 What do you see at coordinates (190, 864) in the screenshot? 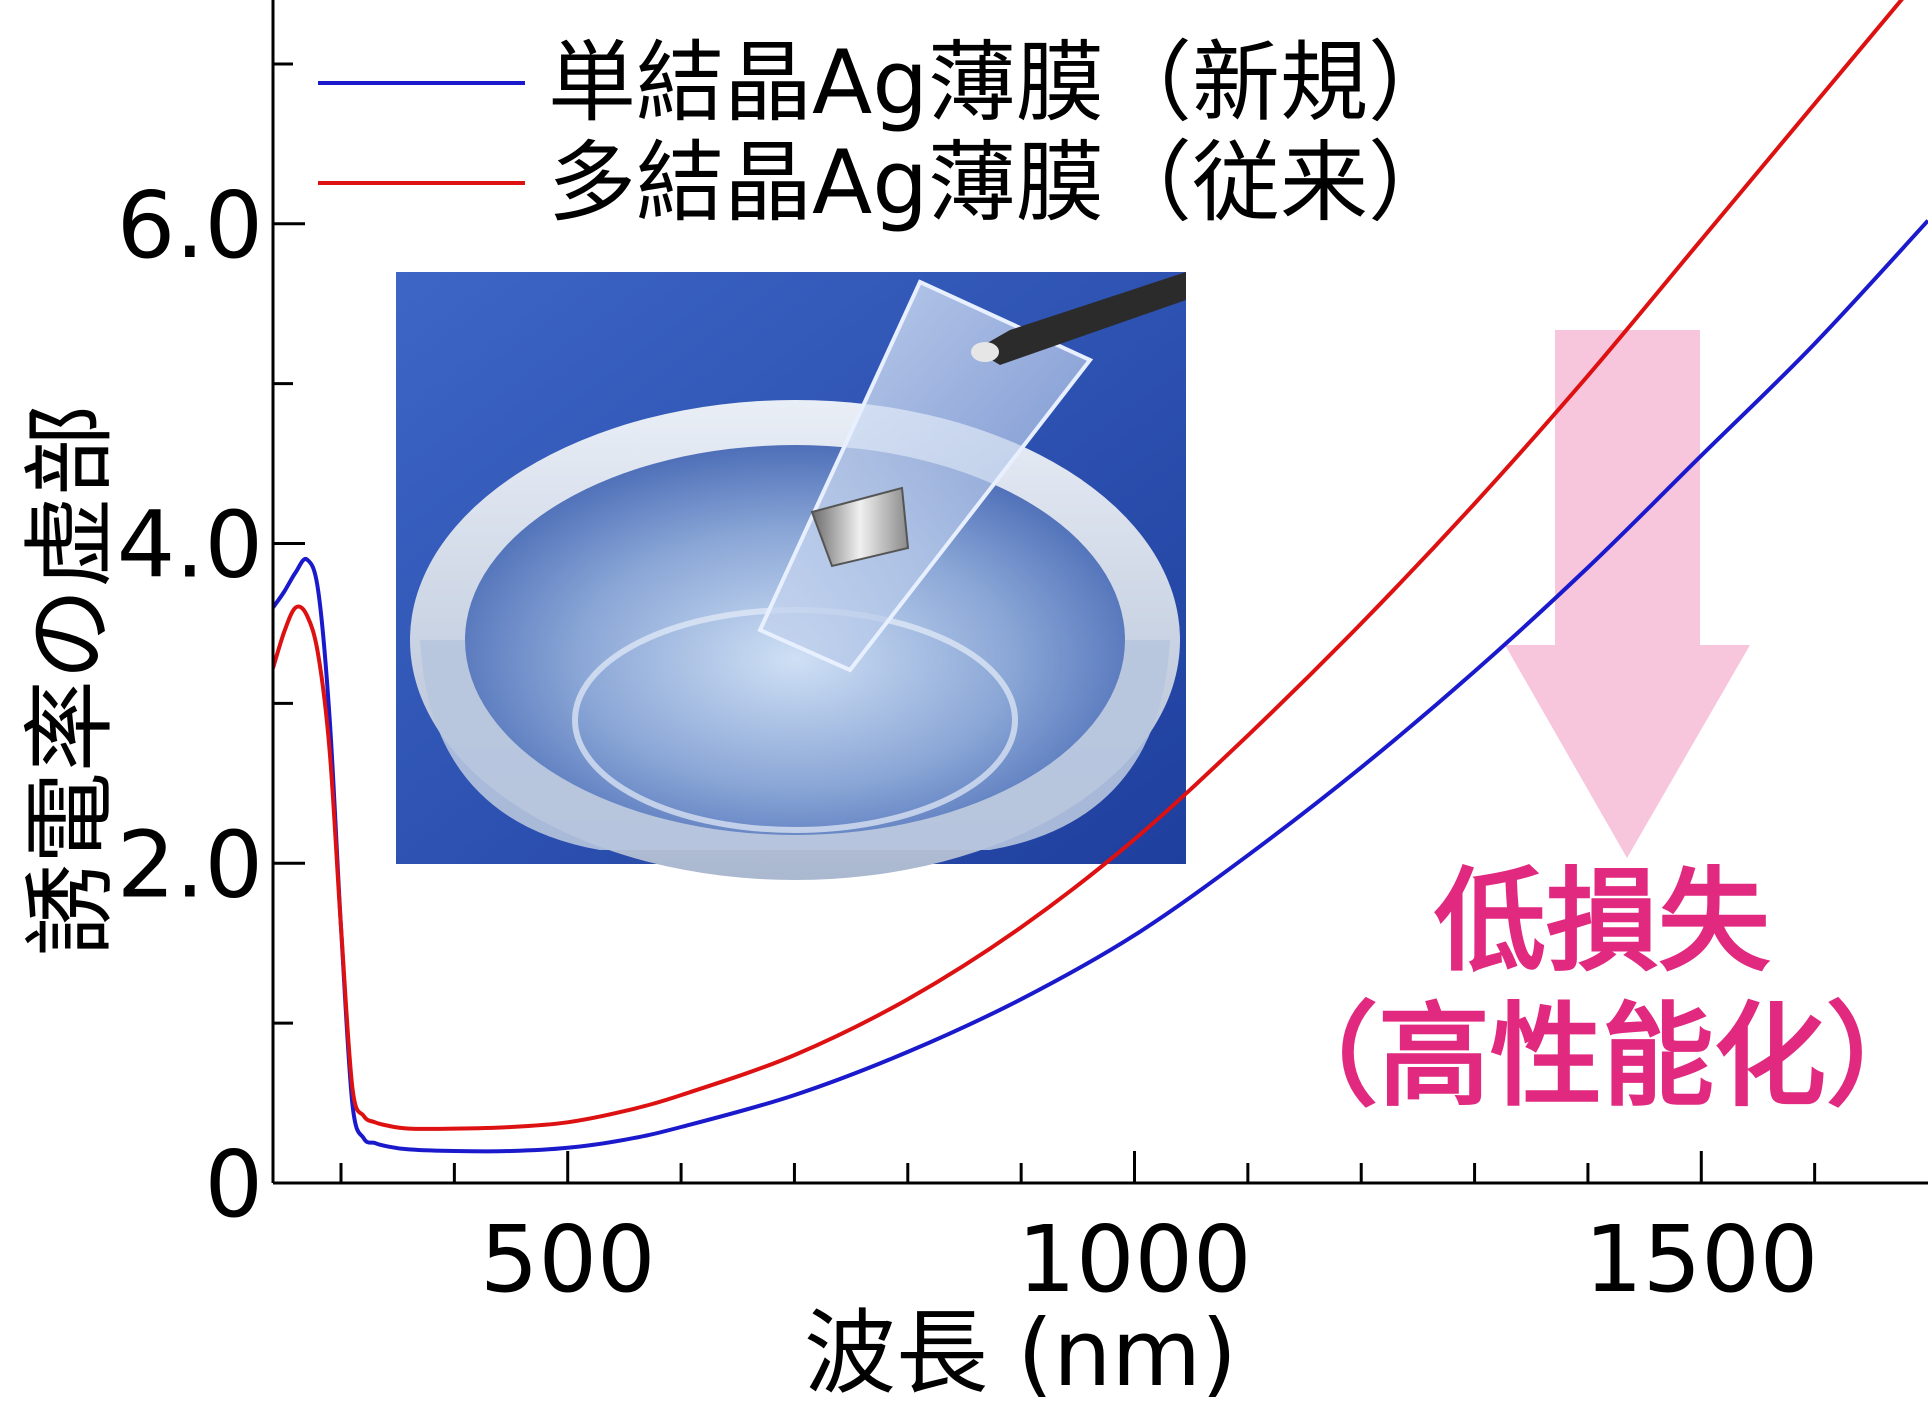
I see `y-tick-label: 2.0` at bounding box center [190, 864].